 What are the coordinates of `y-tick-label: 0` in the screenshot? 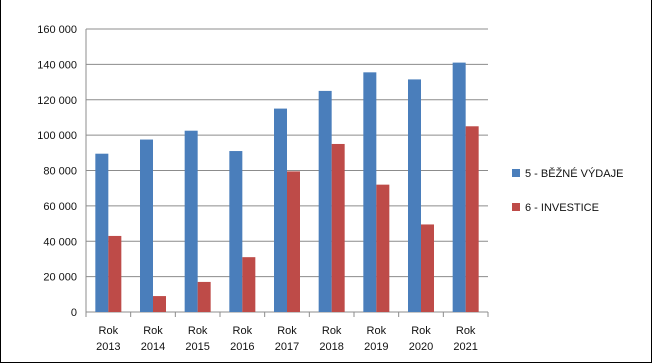 It's located at (74, 313).